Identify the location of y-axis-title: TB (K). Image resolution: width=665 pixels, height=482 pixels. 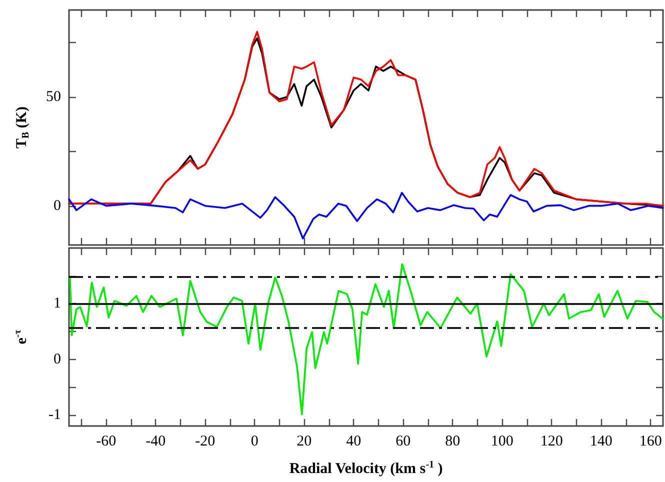
(23, 127).